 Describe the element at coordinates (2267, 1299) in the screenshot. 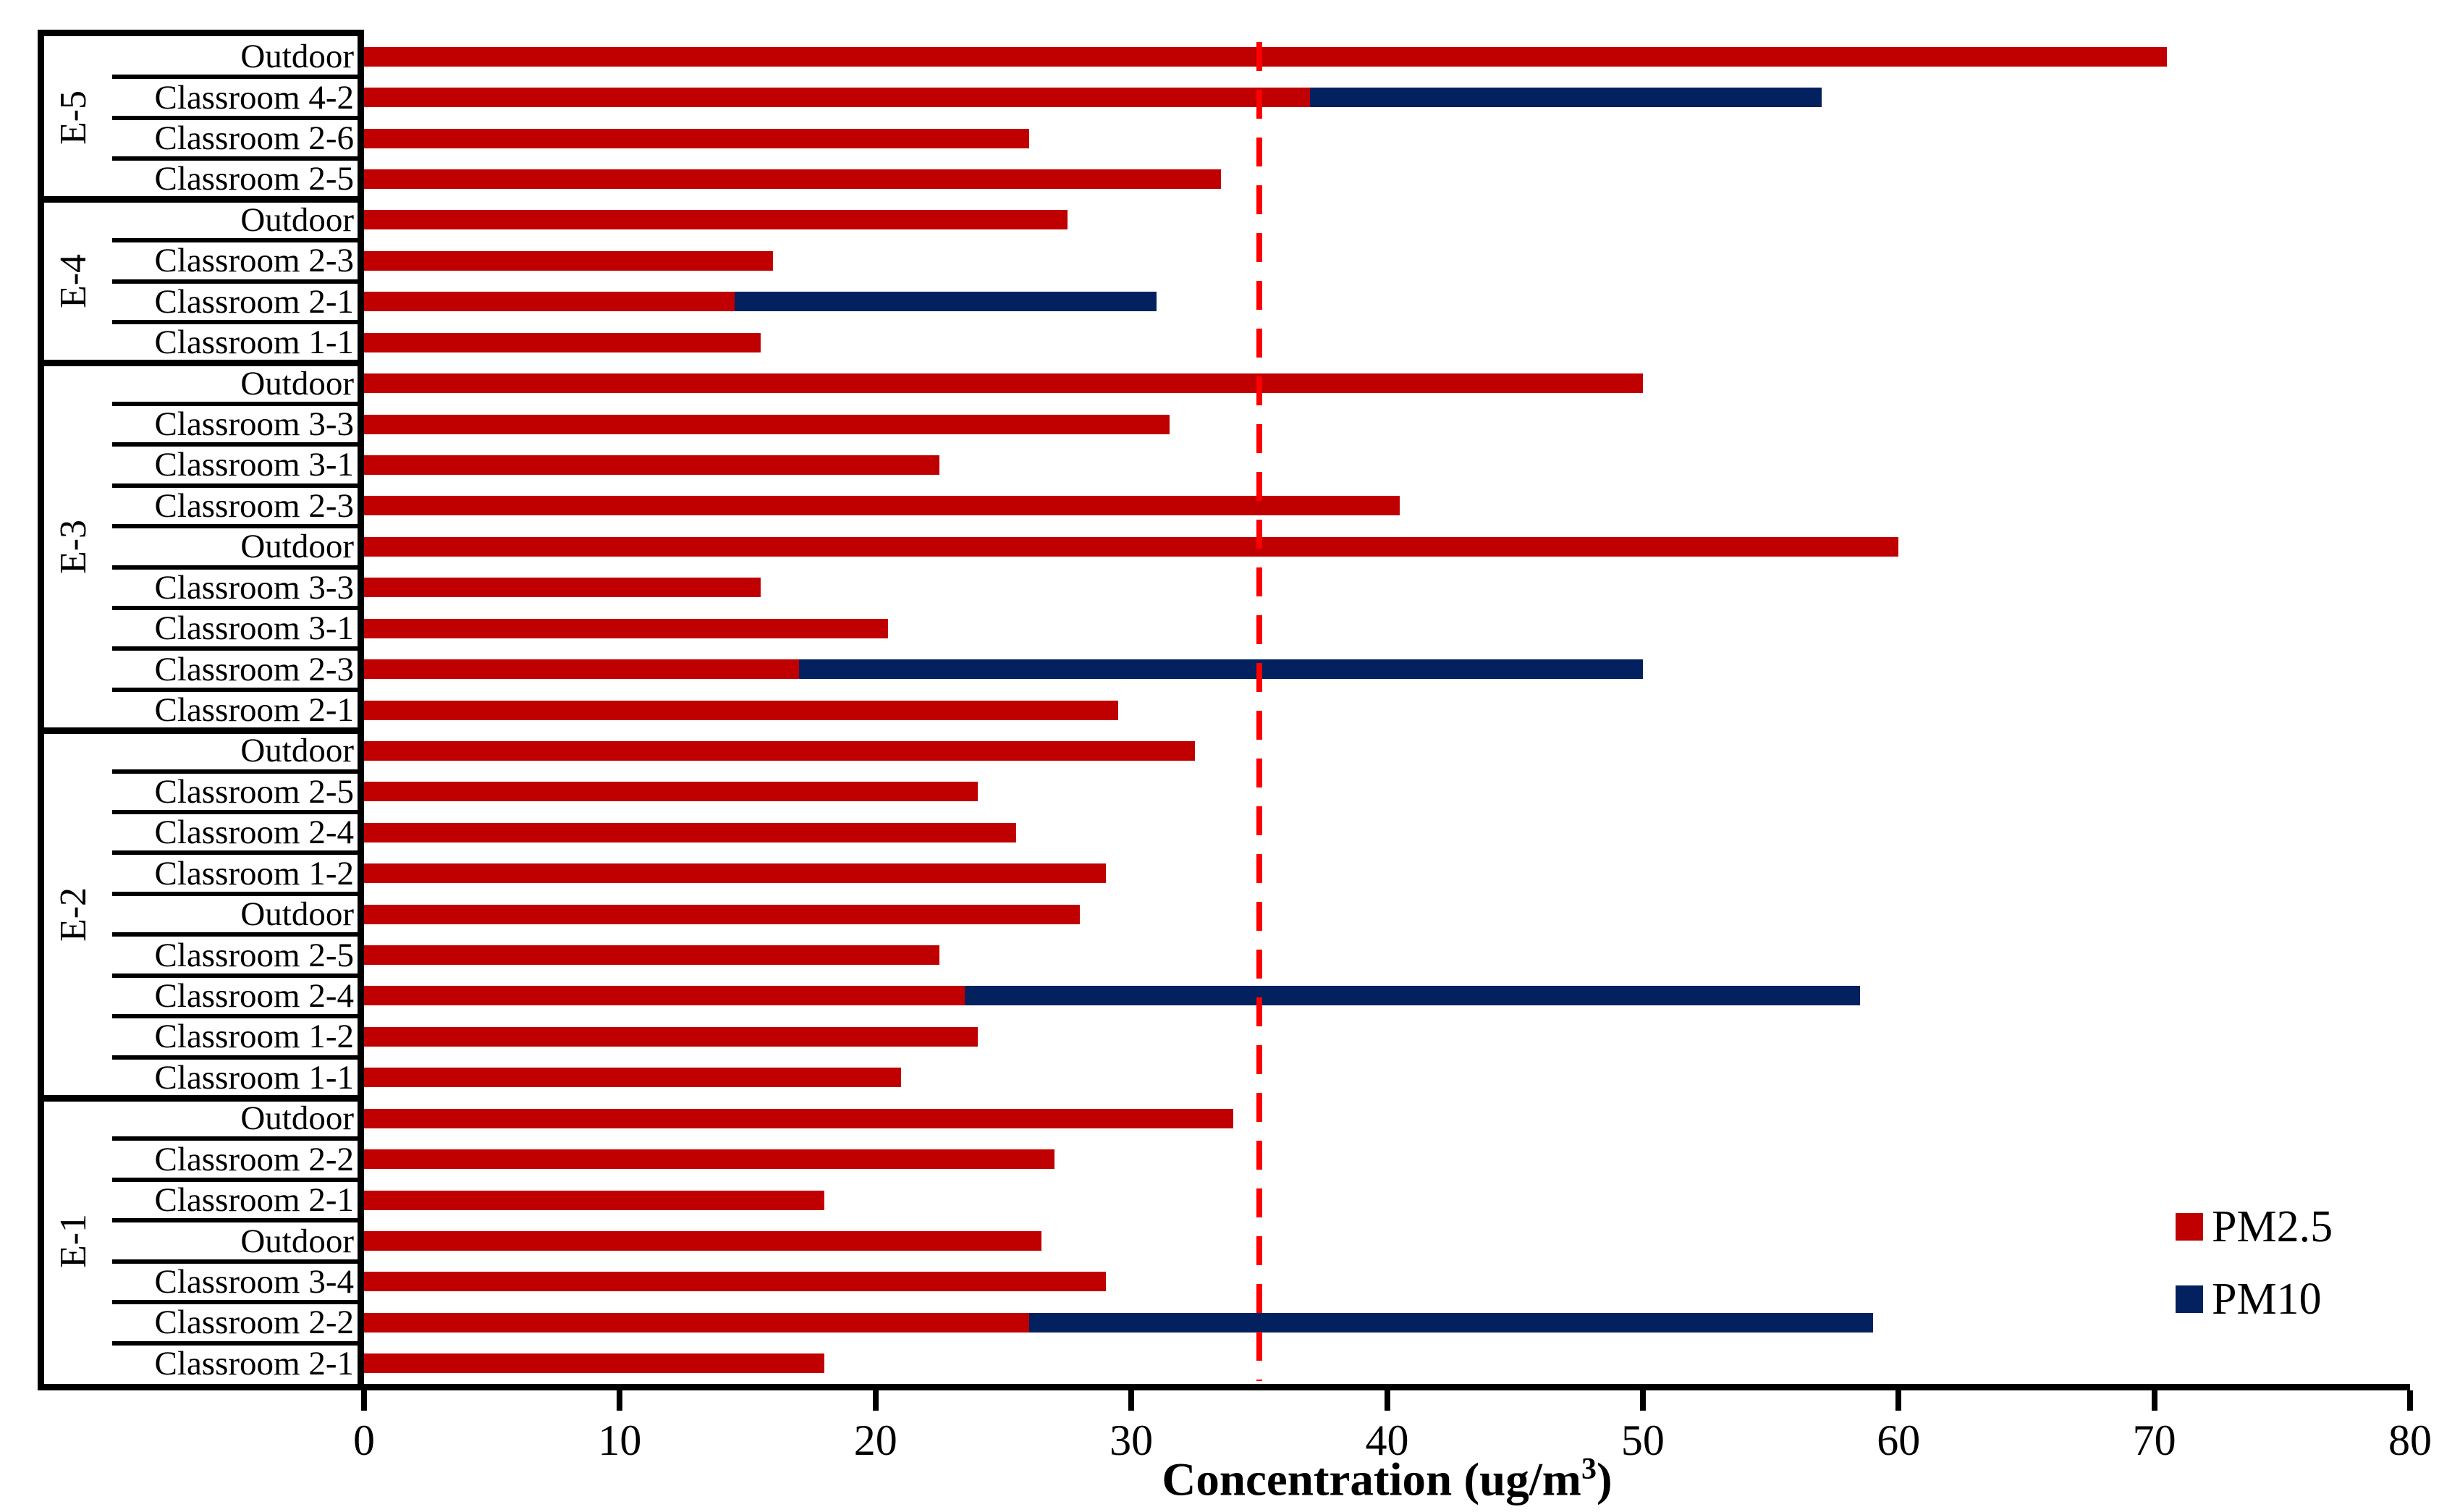

I see `legend-label-pm10: PM10` at that location.